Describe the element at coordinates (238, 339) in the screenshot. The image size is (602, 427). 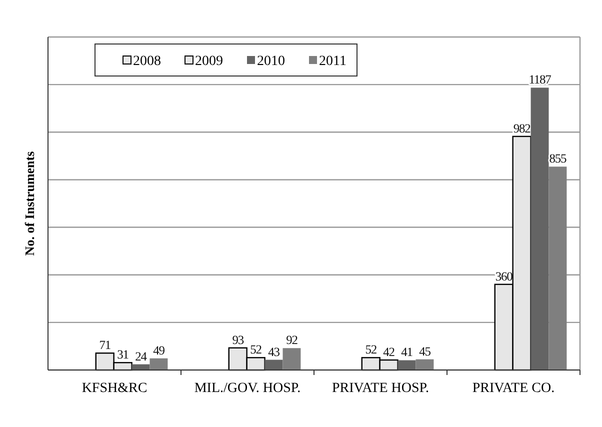
I see `data-label: 93` at that location.